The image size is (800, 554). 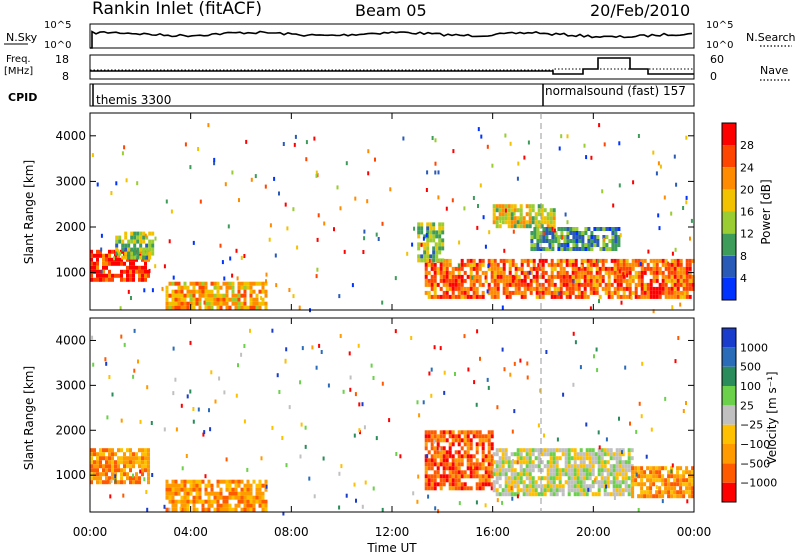 I want to click on freq-line, so click(x=392, y=66).